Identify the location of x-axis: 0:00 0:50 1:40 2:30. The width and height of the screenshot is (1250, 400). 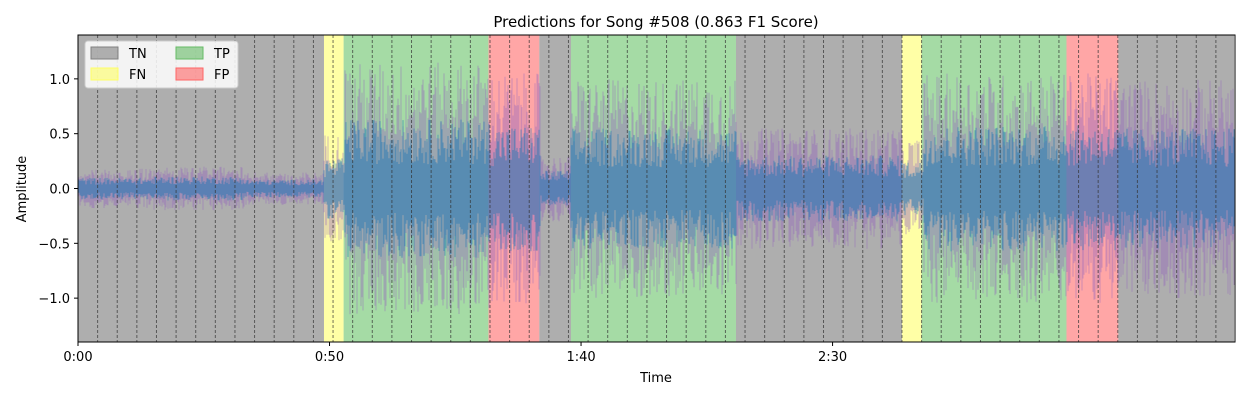
(455, 353).